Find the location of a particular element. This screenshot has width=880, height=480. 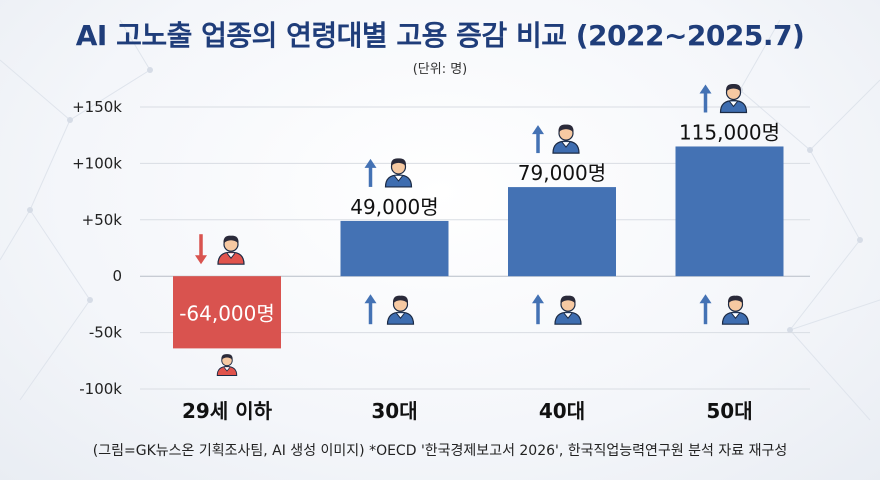

data-label: -64,000명 is located at coordinates (227, 313).